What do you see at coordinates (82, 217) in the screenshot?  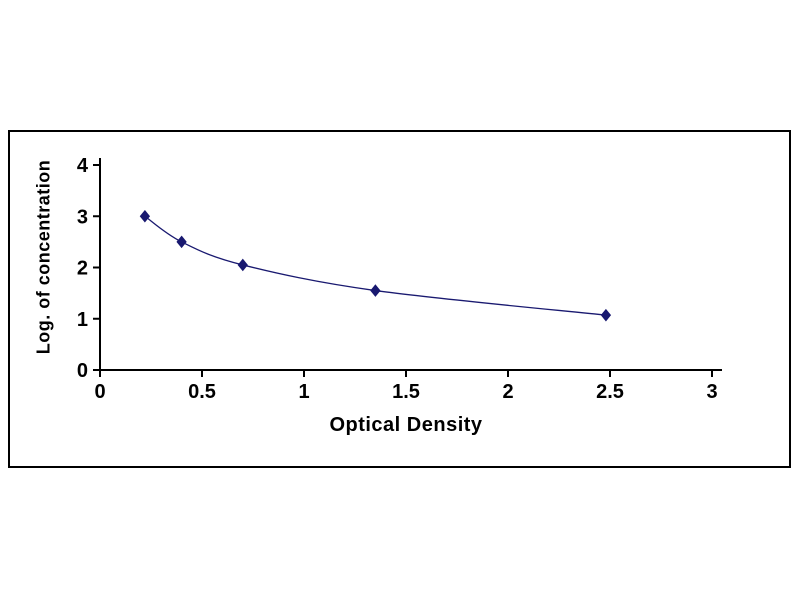 I see `y-tick-label: 3` at bounding box center [82, 217].